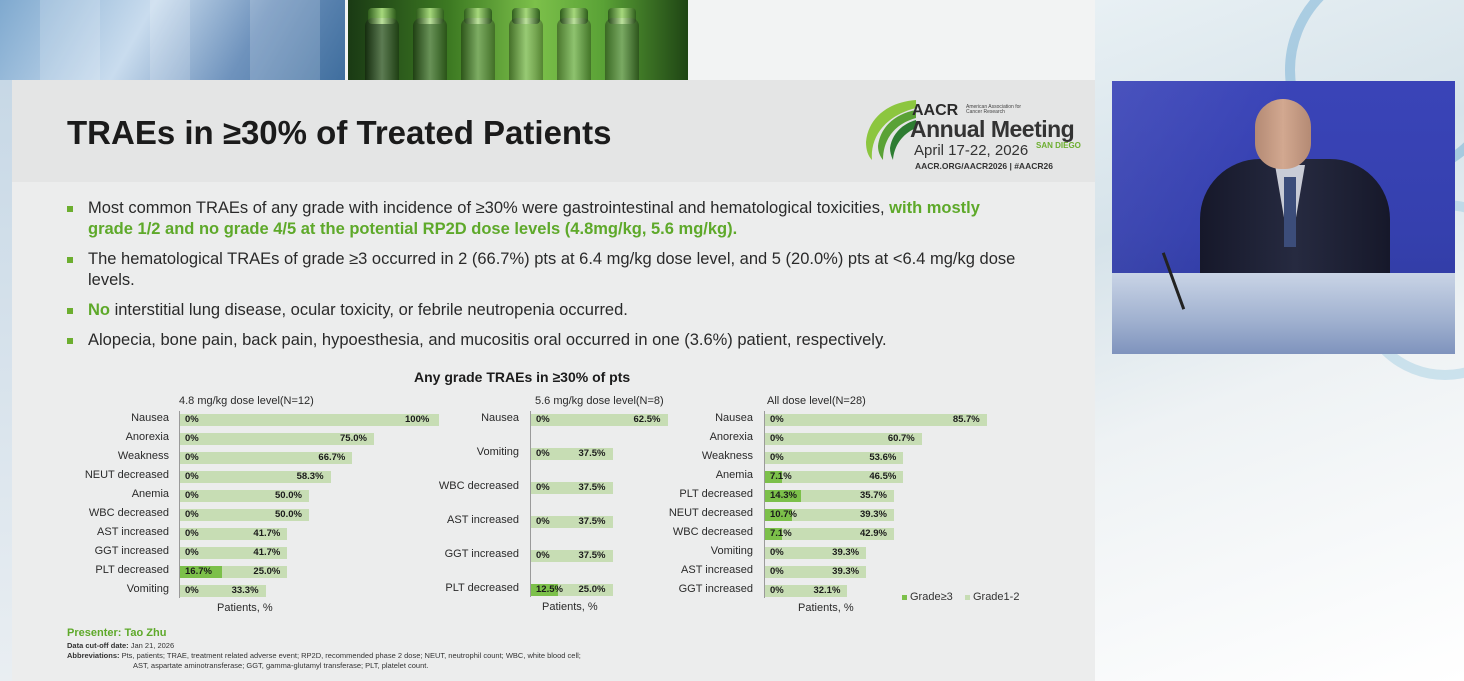  What do you see at coordinates (971, 150) in the screenshot?
I see `logo-dates-text: April 17-22, 2026` at bounding box center [971, 150].